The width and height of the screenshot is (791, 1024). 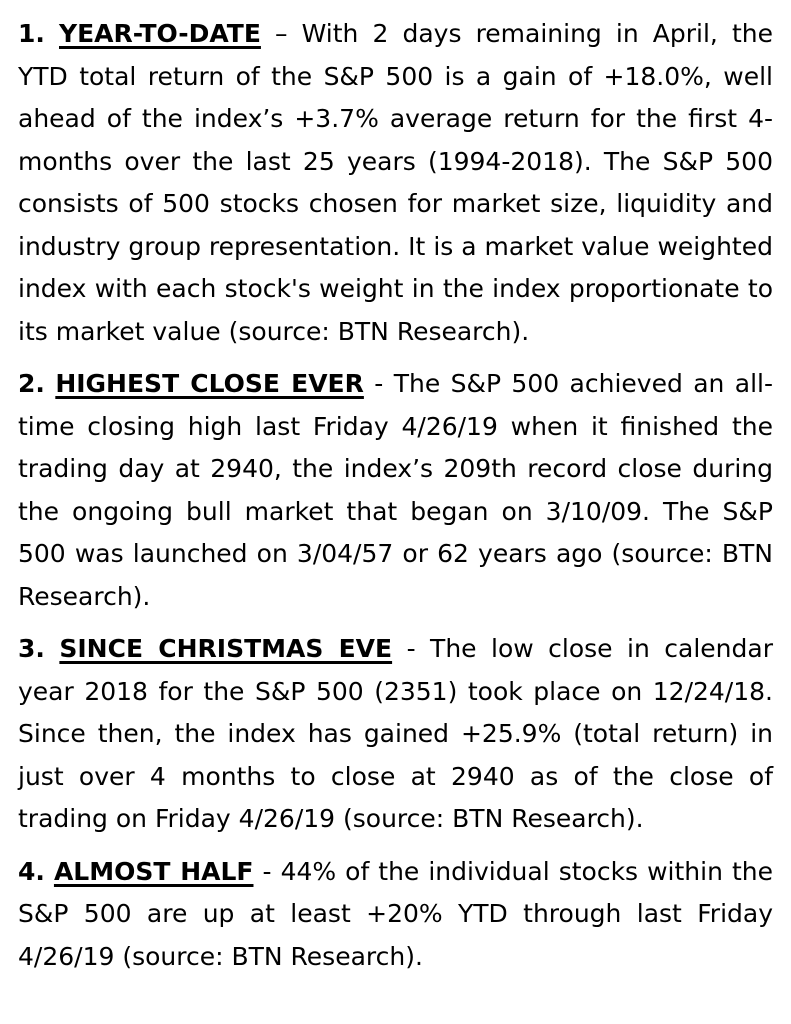 What do you see at coordinates (31, 383) in the screenshot?
I see `paragraph-number: 2.` at bounding box center [31, 383].